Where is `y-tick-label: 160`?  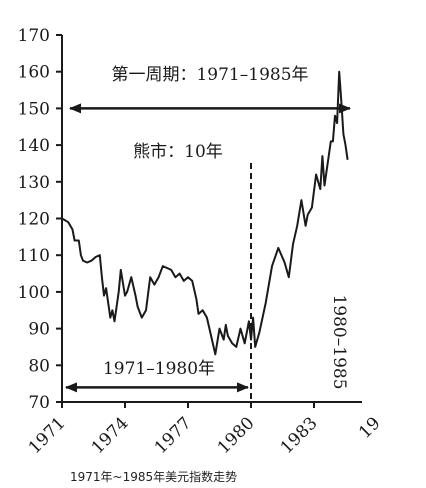 y-tick-label: 160 is located at coordinates (34, 73).